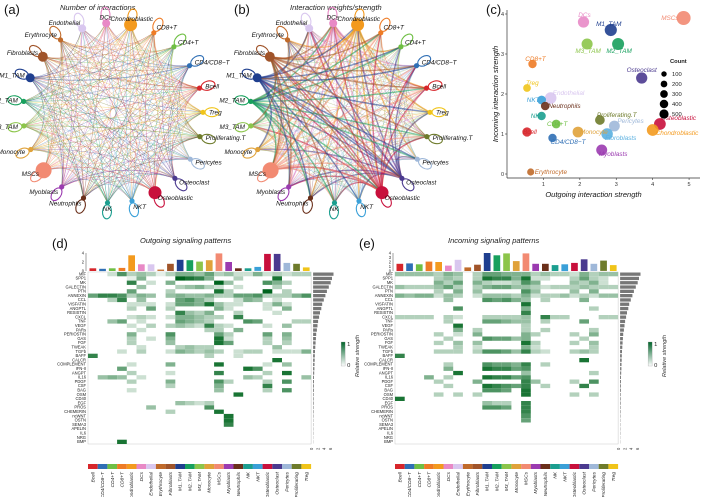 This screenshot has height=497, width=709. Describe the element at coordinates (82, 291) in the screenshot. I see `heat-d-row-label: PTN` at that location.